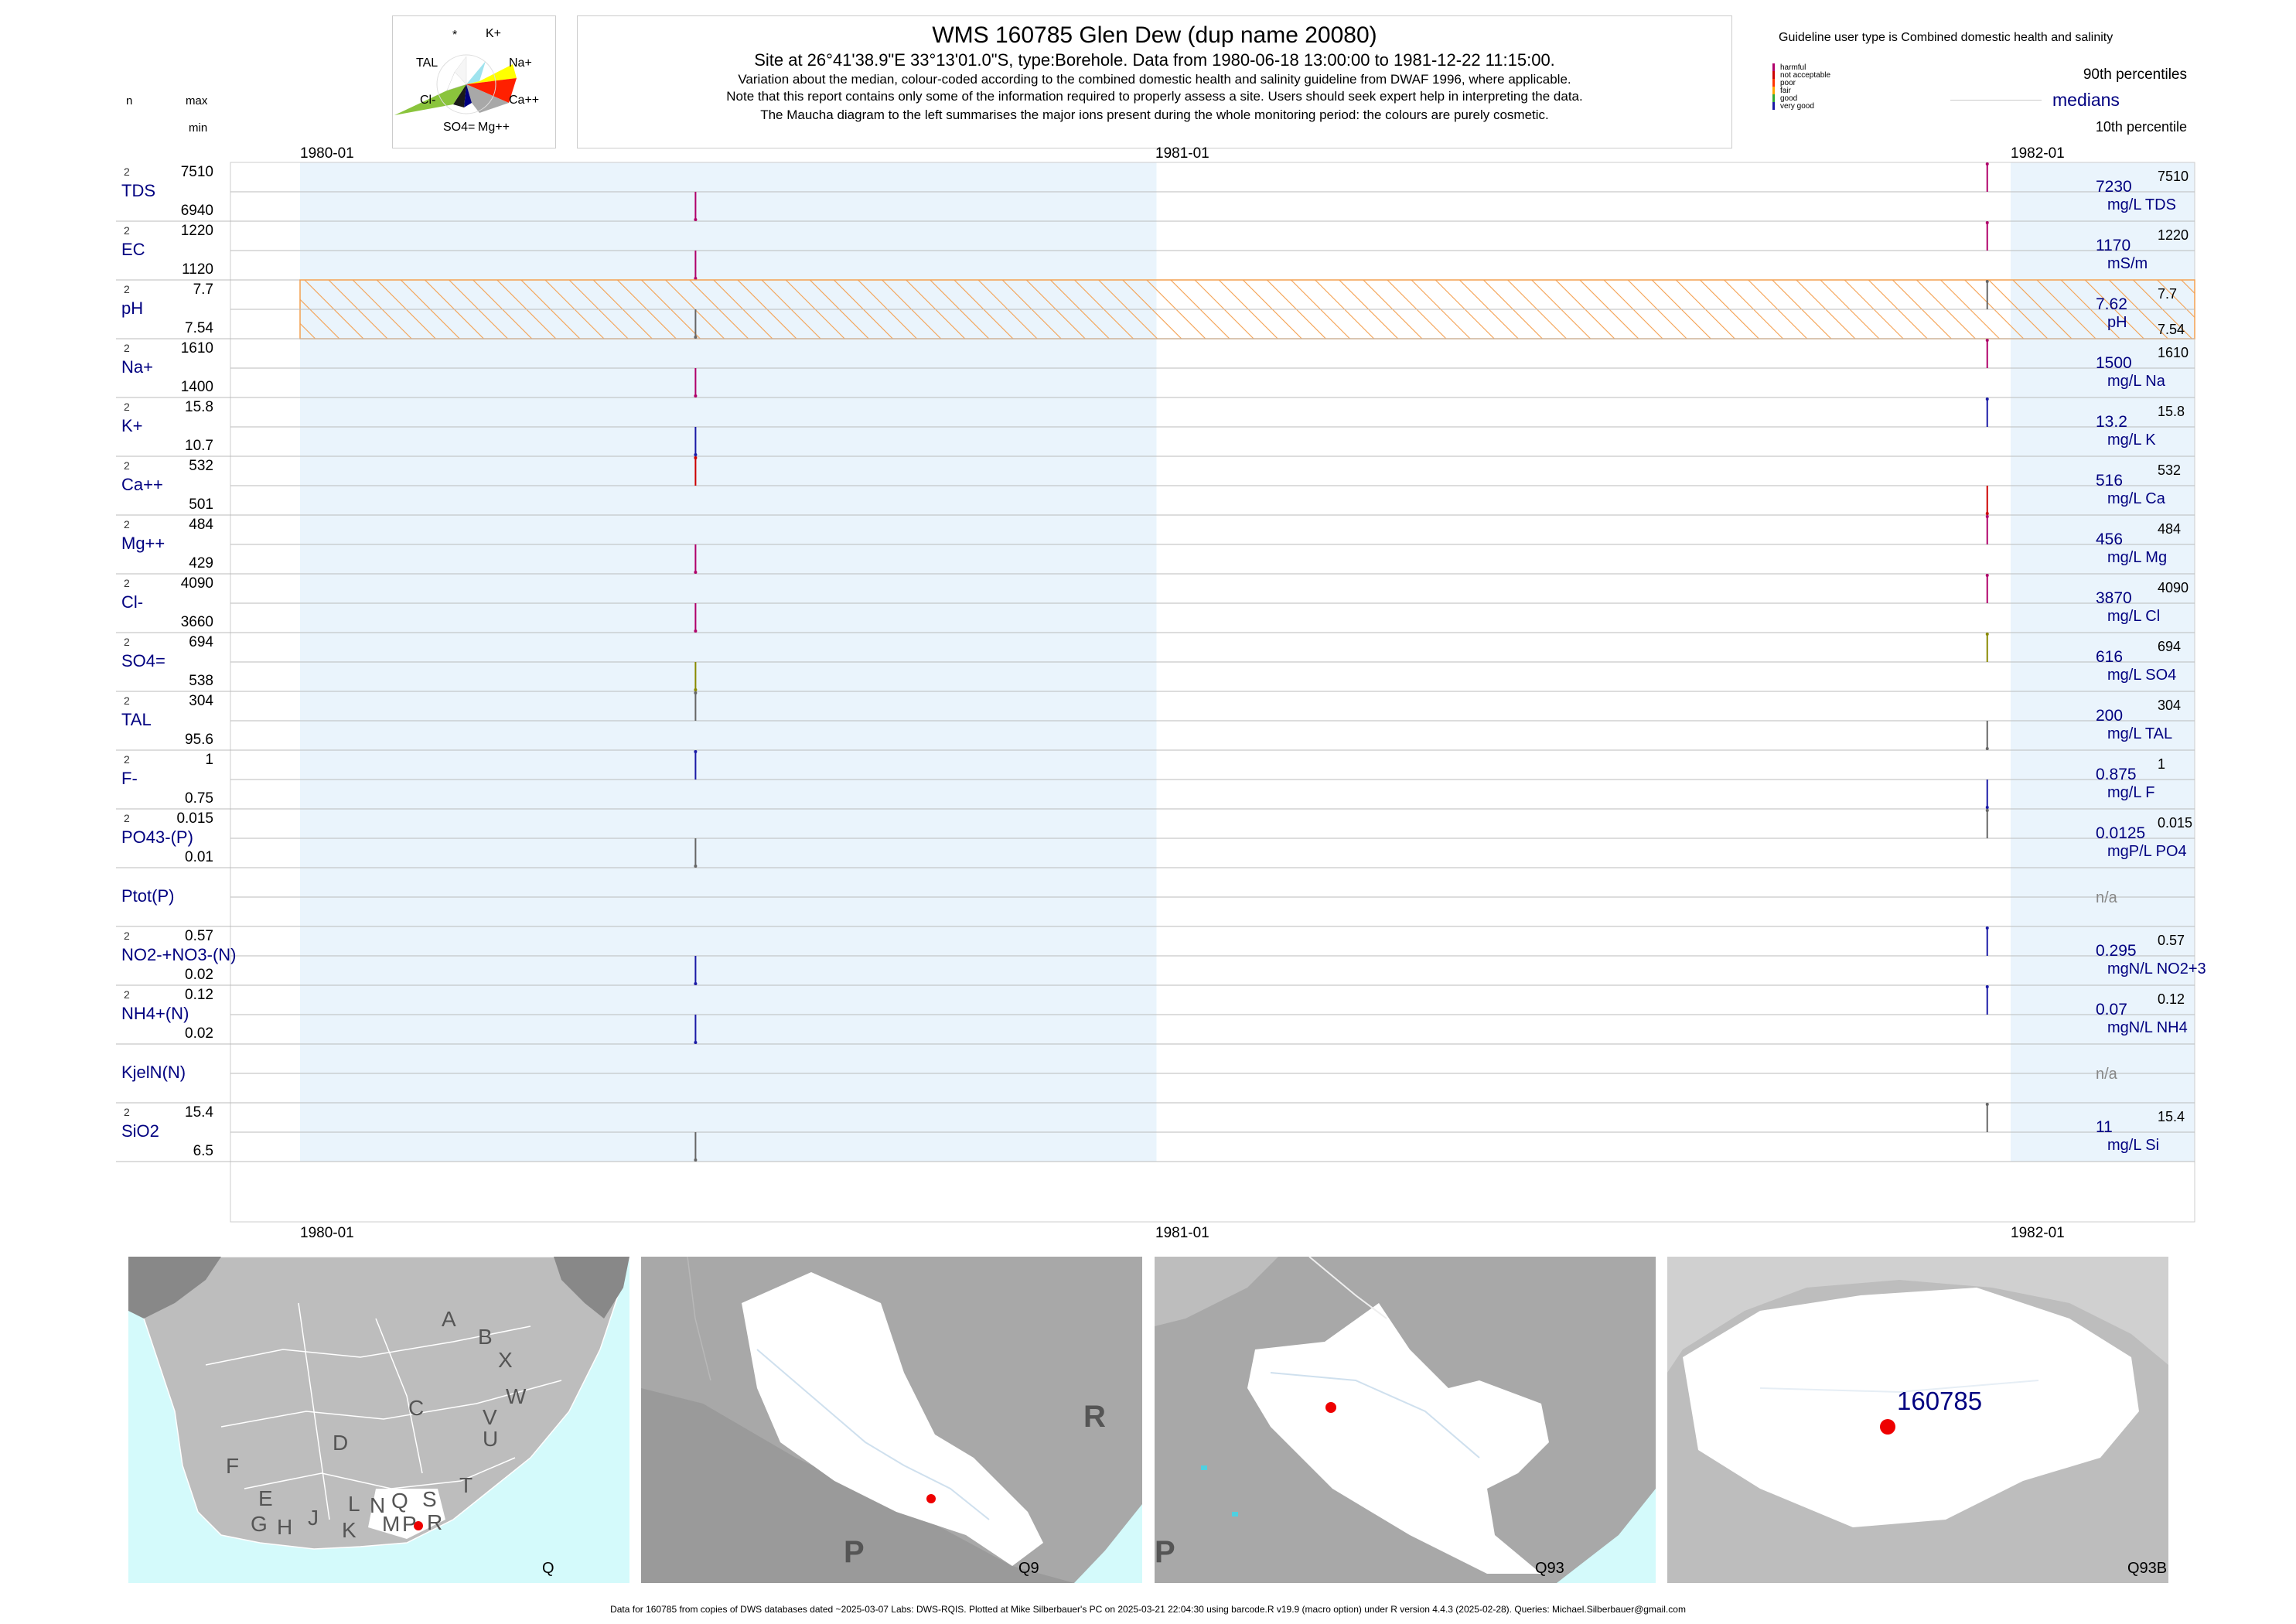  What do you see at coordinates (2170, 705) in the screenshot?
I see `panel-p90: 304` at bounding box center [2170, 705].